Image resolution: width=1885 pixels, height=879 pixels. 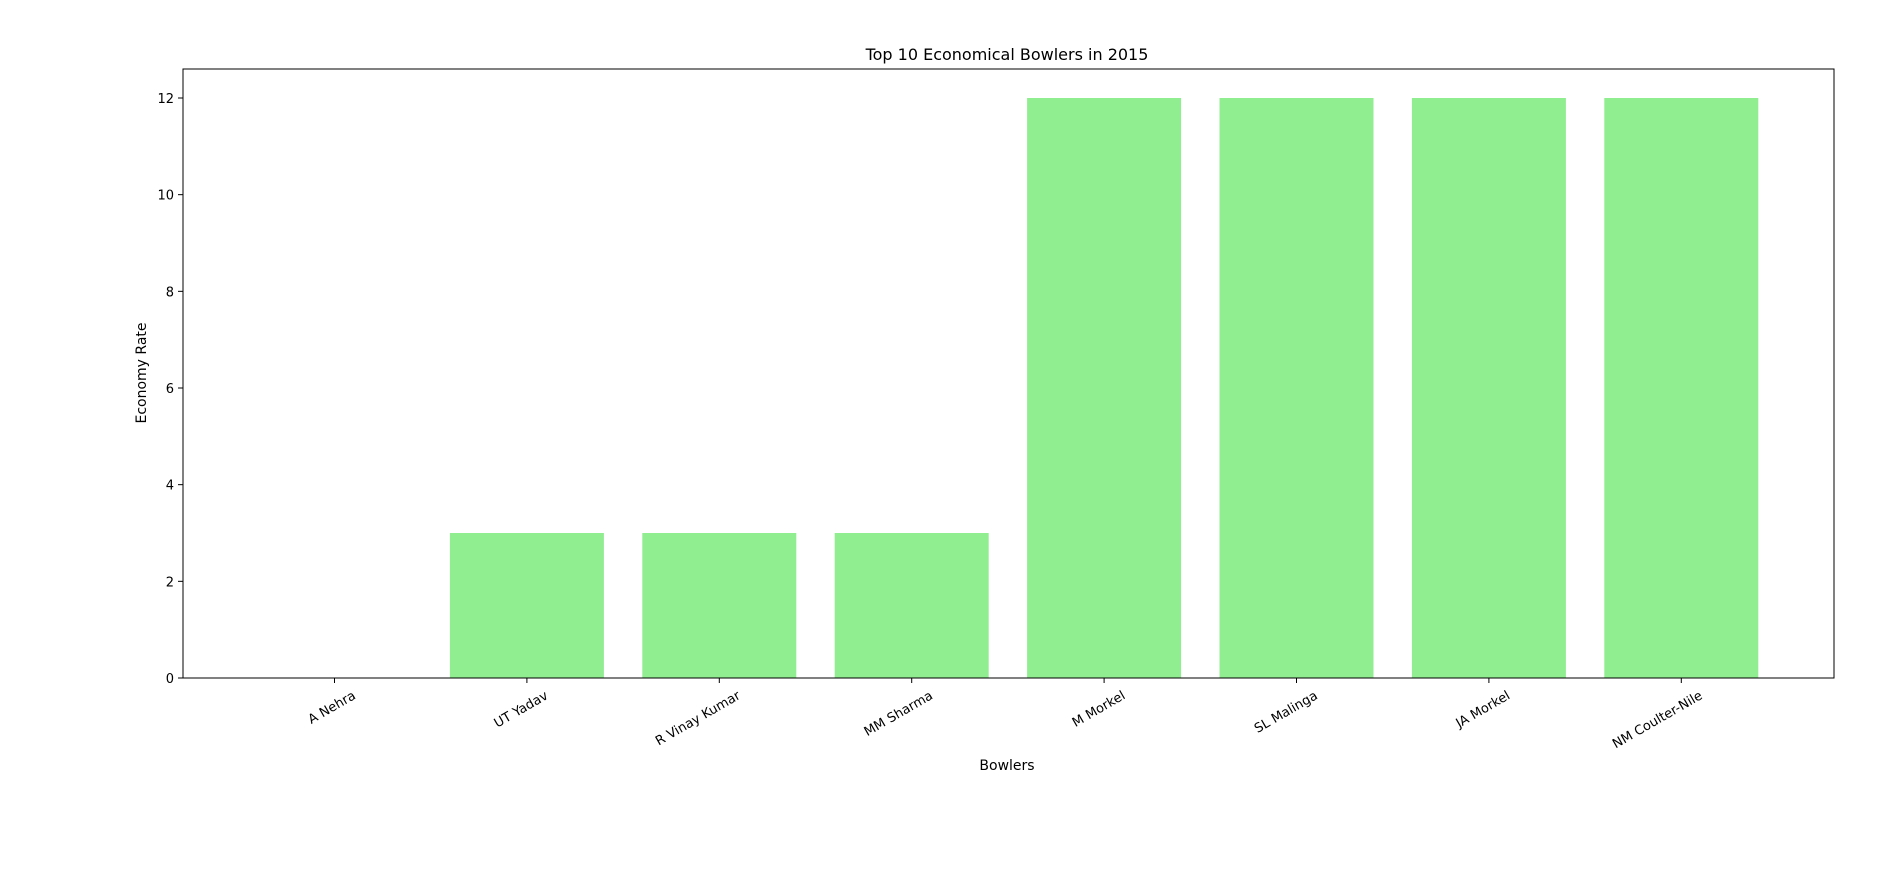 I want to click on y-axis-label: Economy Rate, so click(x=142, y=372).